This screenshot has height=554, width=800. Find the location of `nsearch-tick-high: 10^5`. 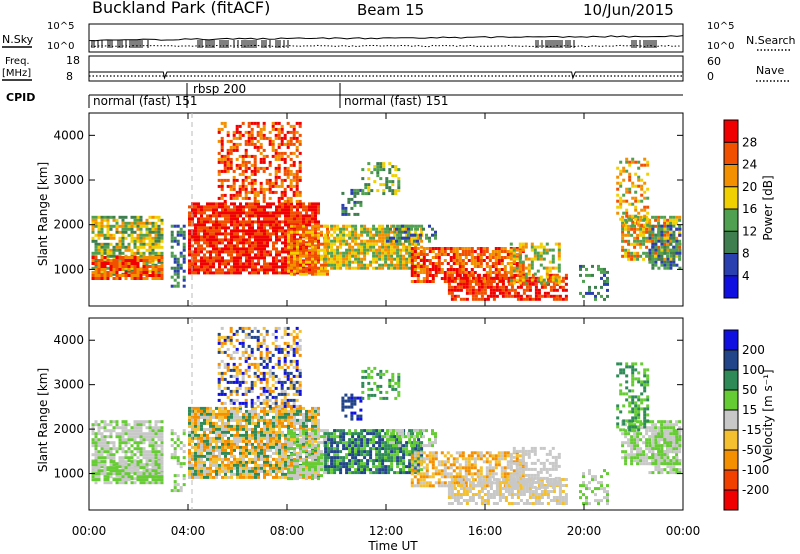

nsearch-tick-high: 10^5 is located at coordinates (720, 26).